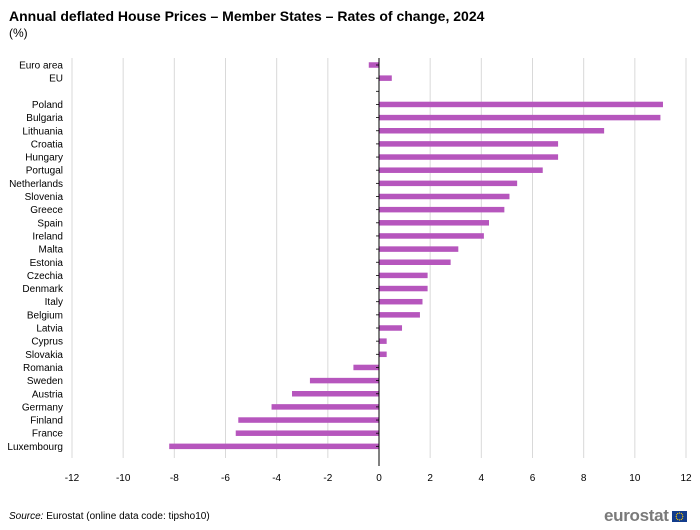 The height and width of the screenshot is (530, 700). Describe the element at coordinates (45, 381) in the screenshot. I see `category-label: Sweden` at that location.